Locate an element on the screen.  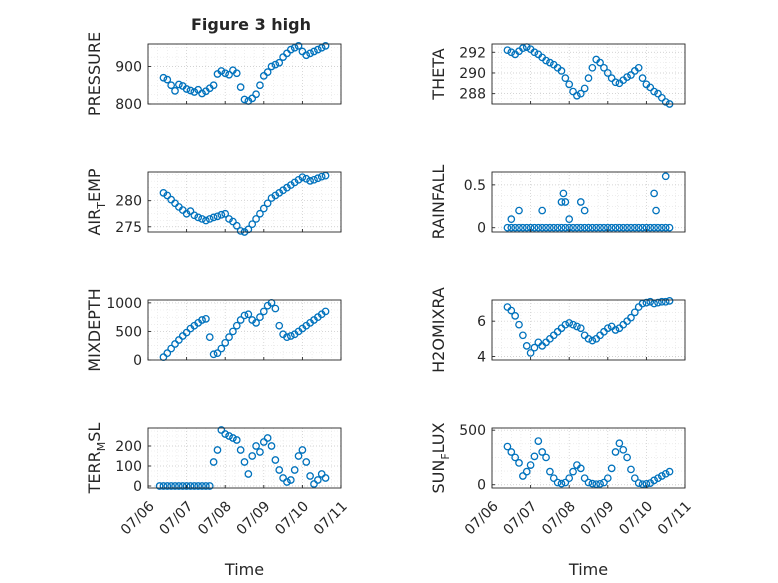
y-axis-label: AIRTEMP is located at coordinates (96, 201).